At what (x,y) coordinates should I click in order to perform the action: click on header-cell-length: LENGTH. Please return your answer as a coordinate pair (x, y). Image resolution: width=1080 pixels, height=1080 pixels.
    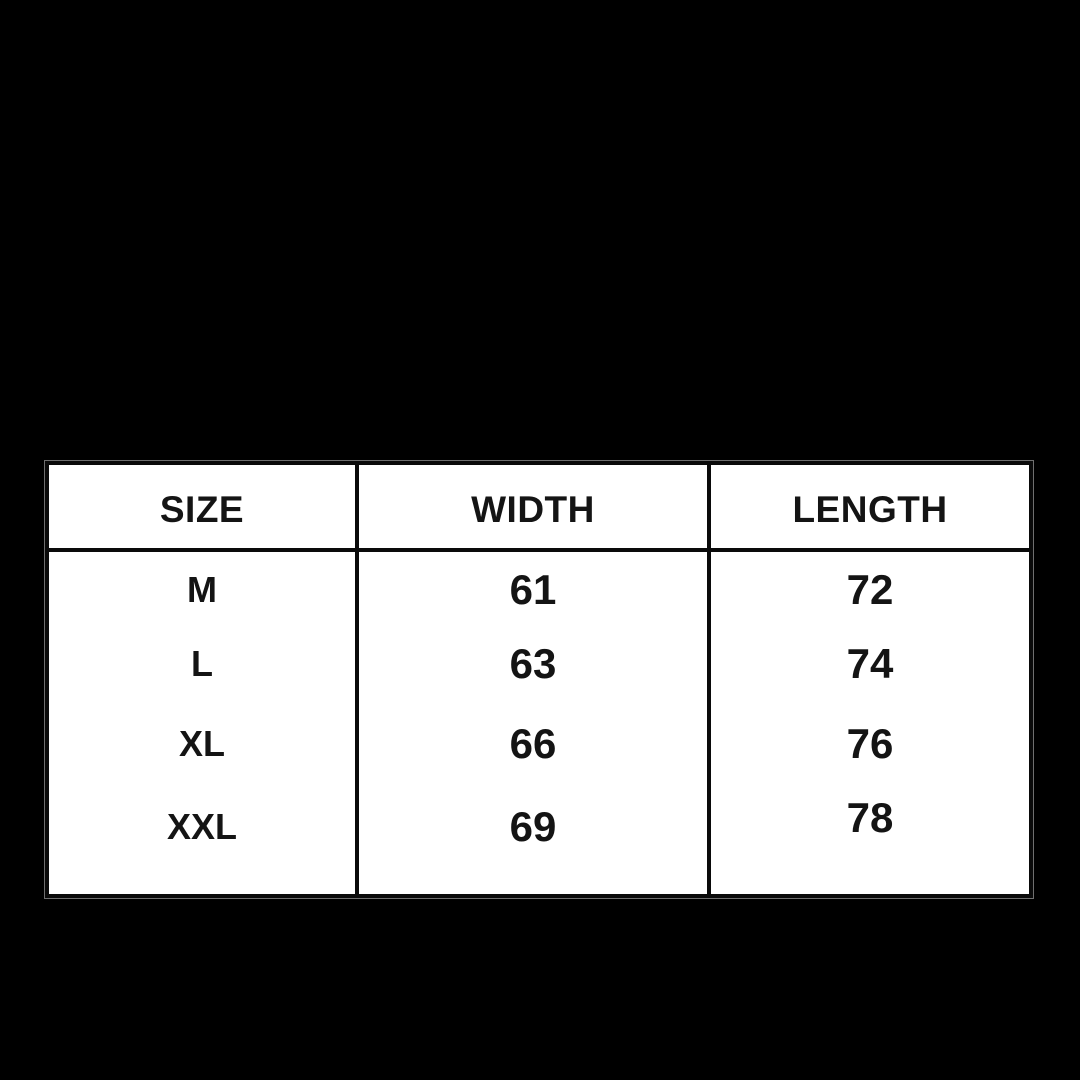
    Looking at the image, I should click on (870, 508).